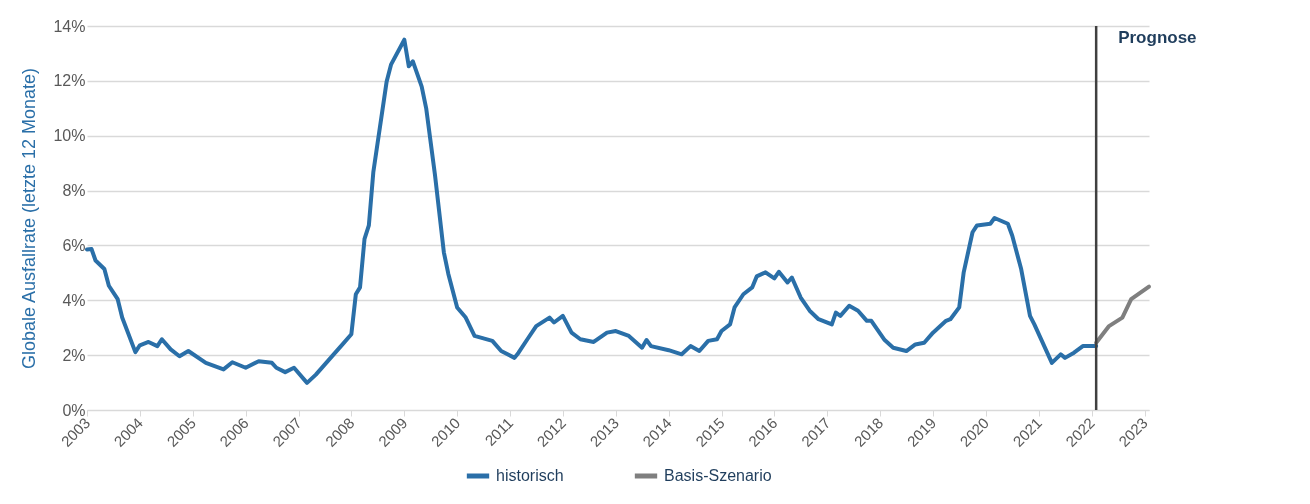 This screenshot has width=1310, height=504. I want to click on legend-label: historisch, so click(530, 475).